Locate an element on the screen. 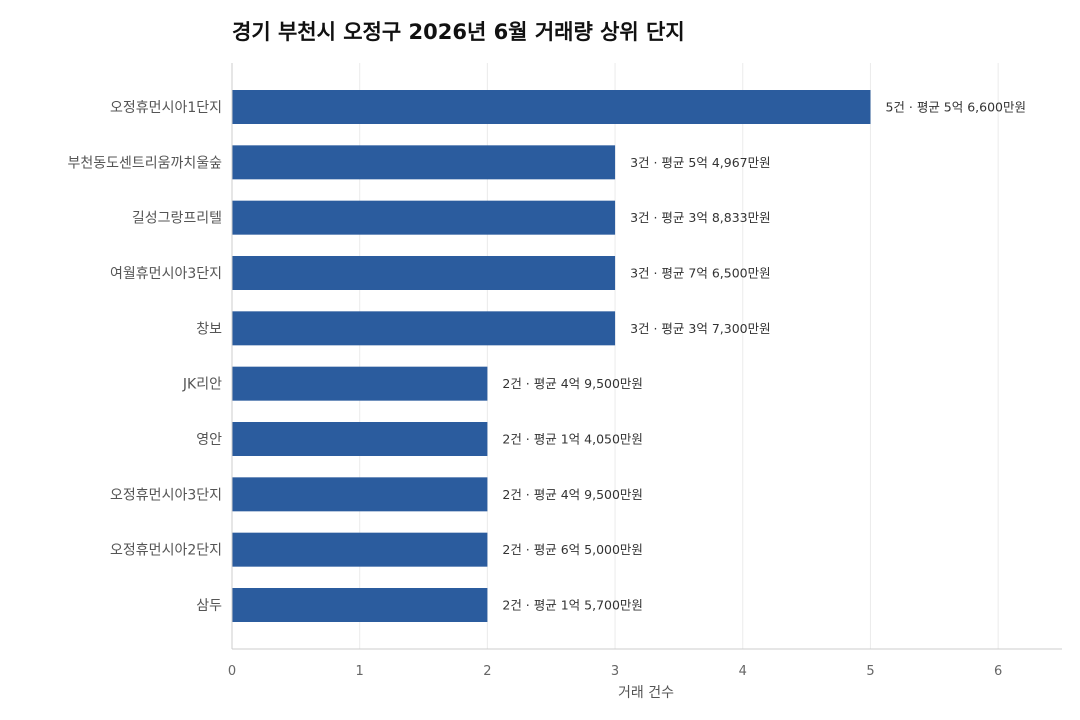 The image size is (1080, 720). data-label: 5건 · 평균 5억 6,600만원 is located at coordinates (955, 107).